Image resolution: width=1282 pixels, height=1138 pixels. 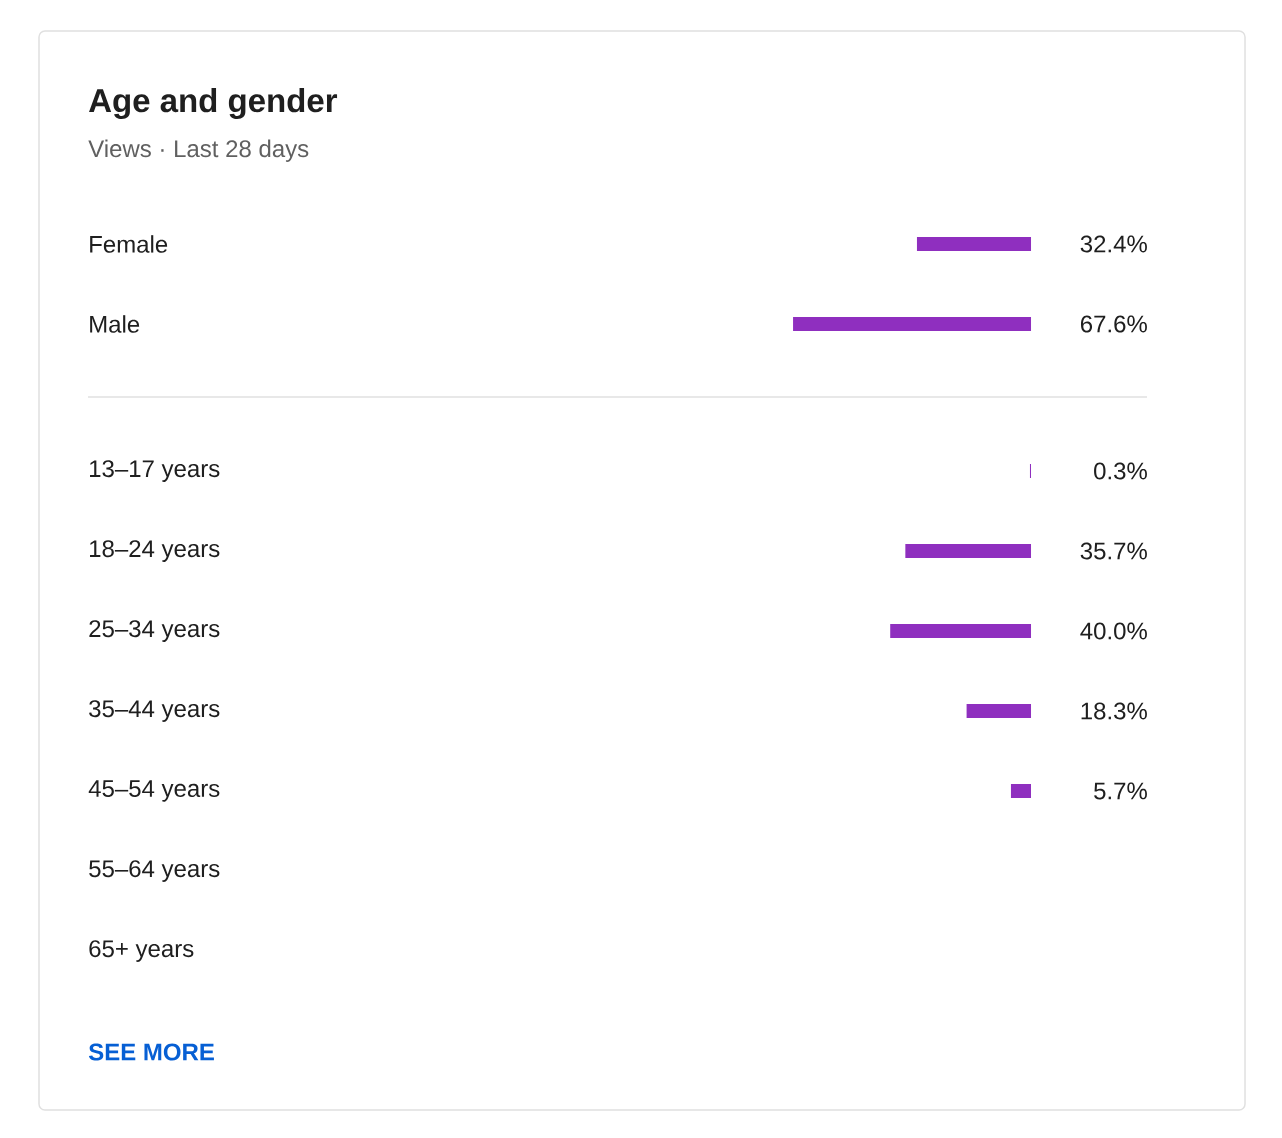 What do you see at coordinates (1120, 791) in the screenshot?
I see `data-label: 5.7%` at bounding box center [1120, 791].